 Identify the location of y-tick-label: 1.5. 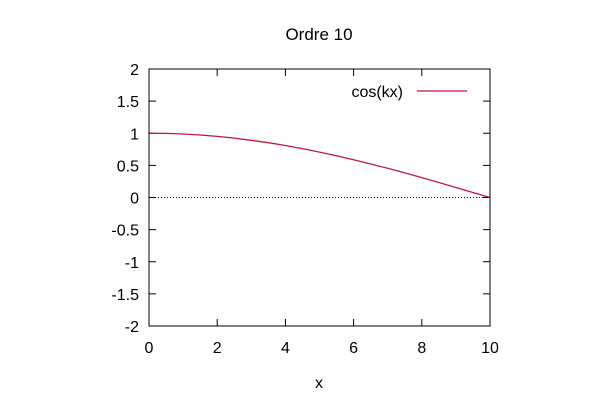
(128, 102).